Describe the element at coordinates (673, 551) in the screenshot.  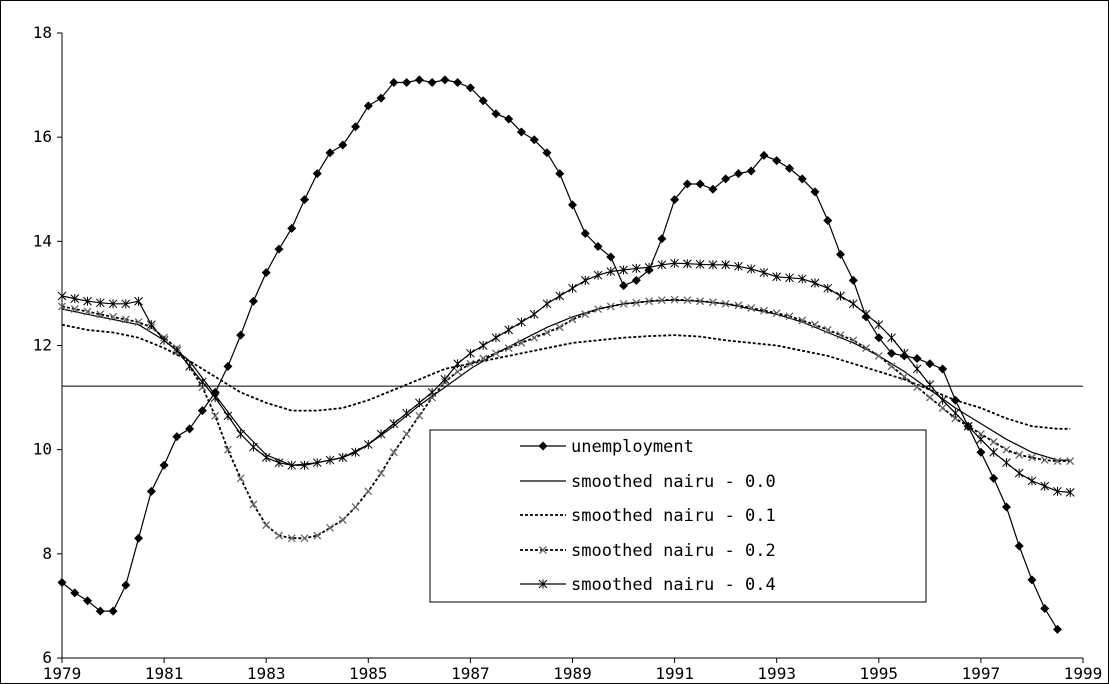
I see `legend-label: smoothed nairu - 0.2` at that location.